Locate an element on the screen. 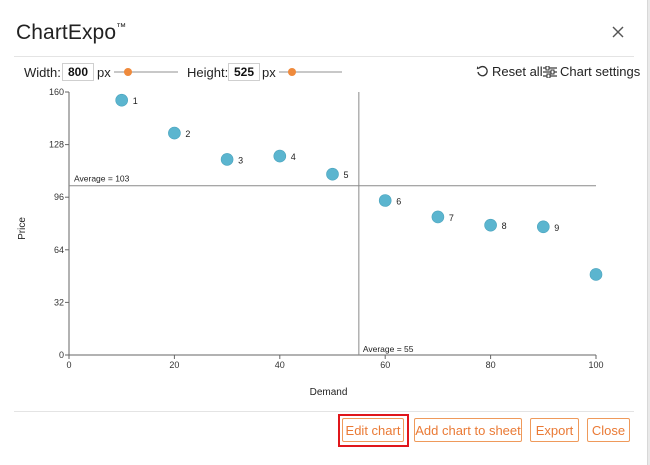 The image size is (650, 465). x-tick-label: 80 is located at coordinates (491, 365).